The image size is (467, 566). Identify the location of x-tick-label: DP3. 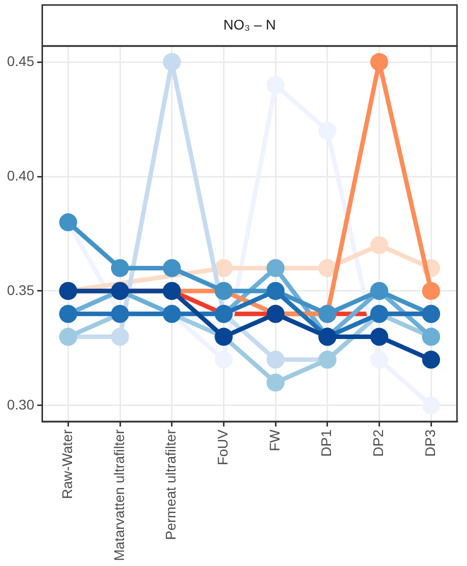
(430, 443).